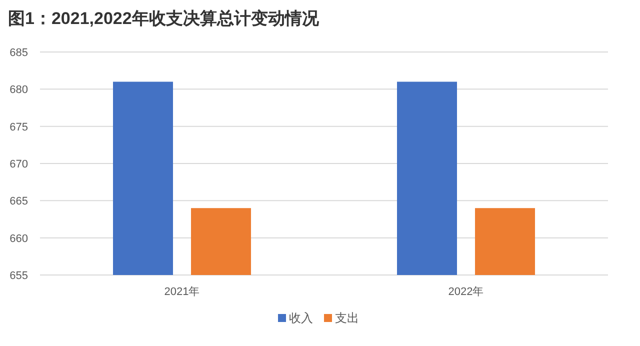  I want to click on y-tick-label: 660, so click(19, 238).